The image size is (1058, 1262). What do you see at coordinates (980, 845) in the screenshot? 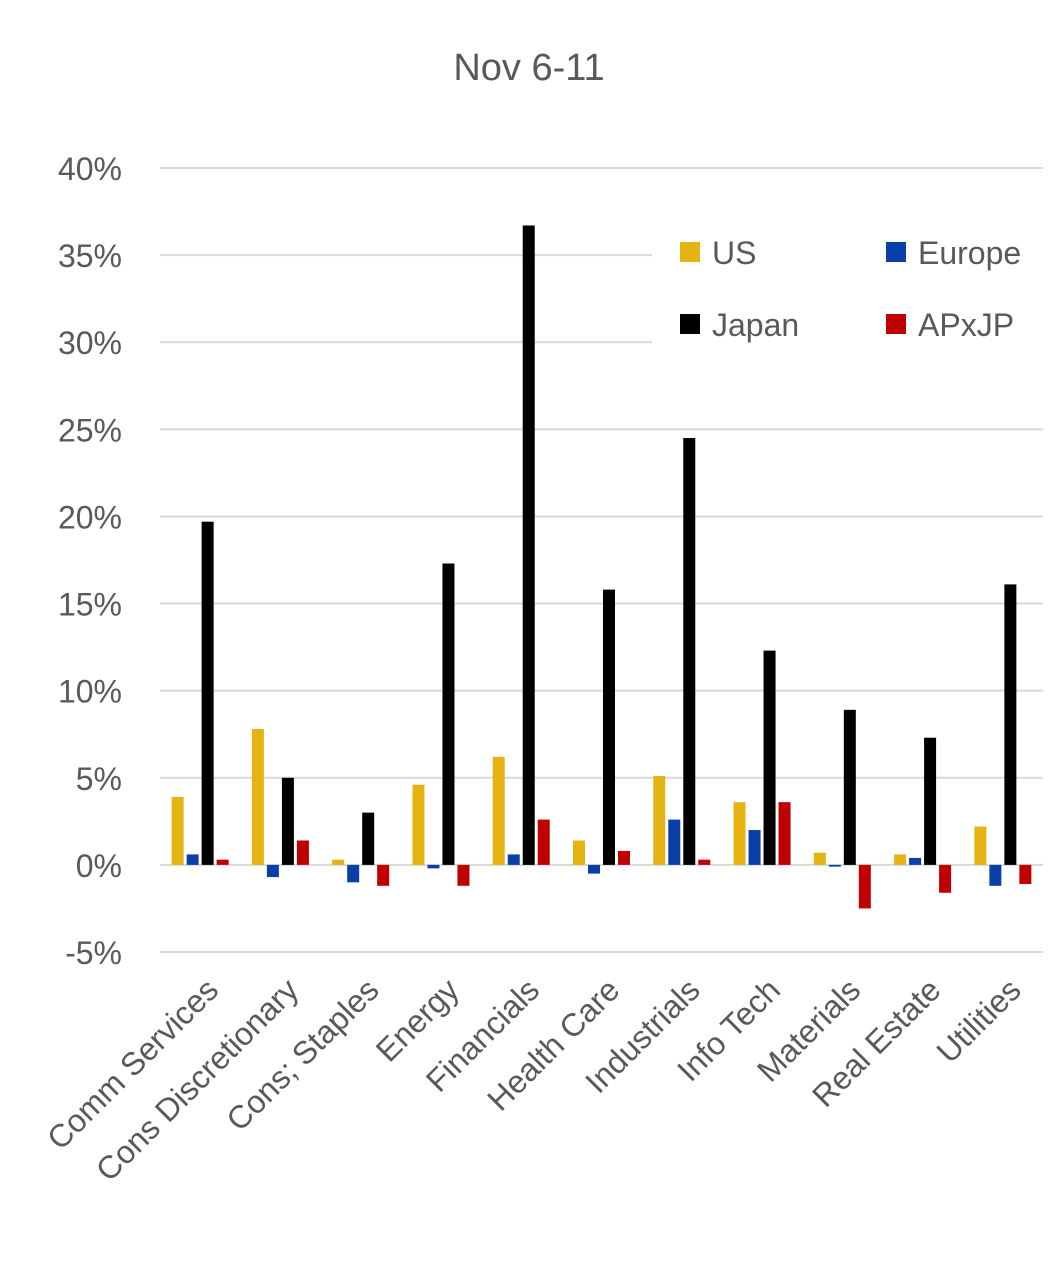
I see `bar-us-utilities` at bounding box center [980, 845].